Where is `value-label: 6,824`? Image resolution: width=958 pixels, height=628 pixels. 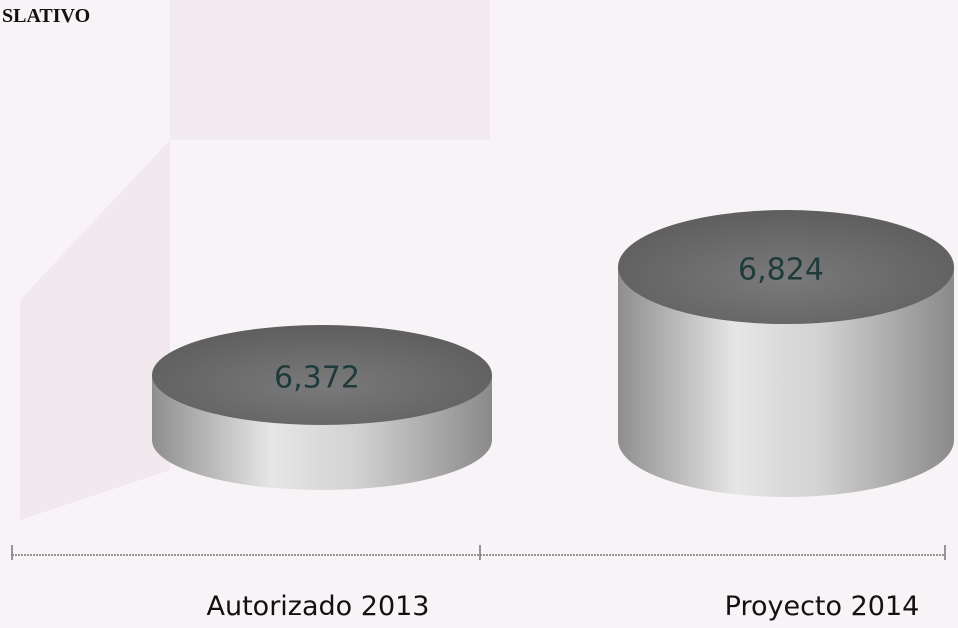 value-label: 6,824 is located at coordinates (781, 270).